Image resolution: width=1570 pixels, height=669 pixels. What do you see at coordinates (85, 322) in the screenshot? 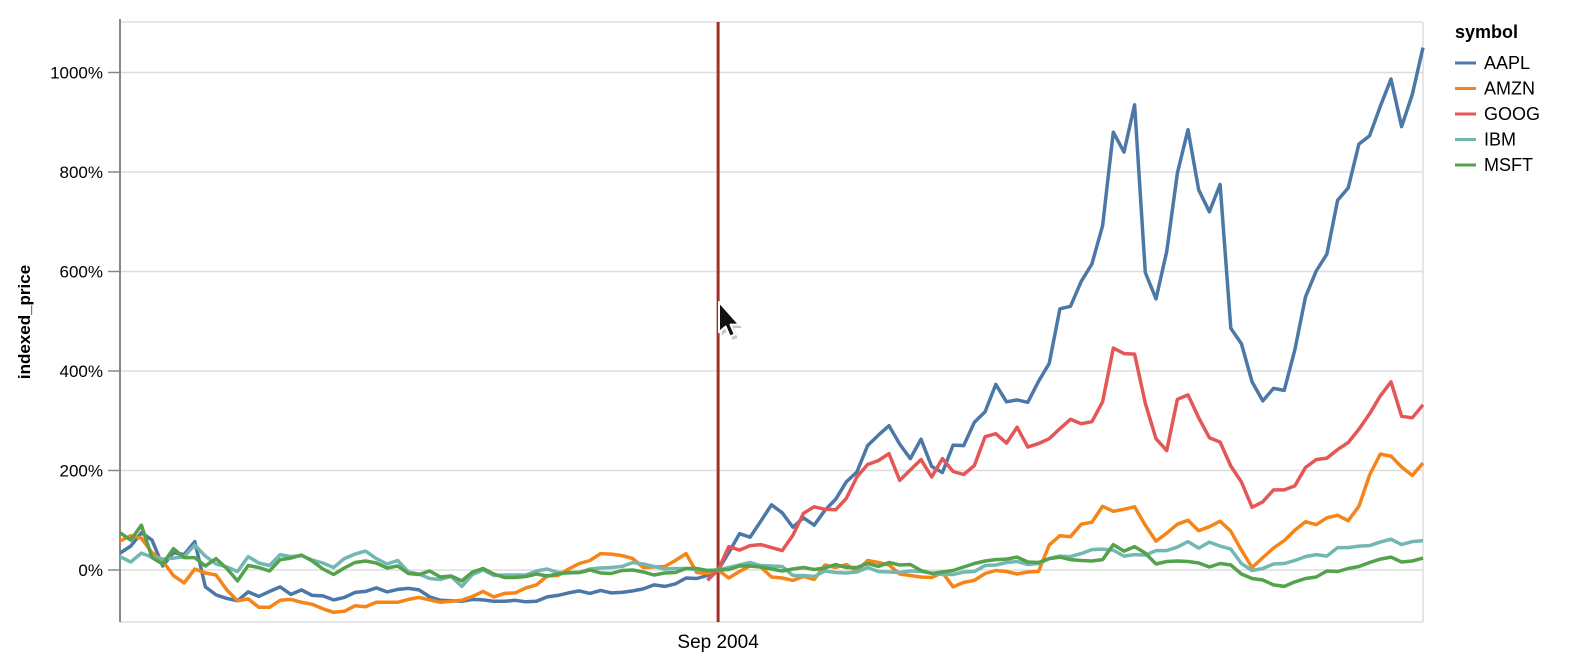
I see `y-axis: 0% 200% 400% 600% 800% 1000%` at bounding box center [85, 322].